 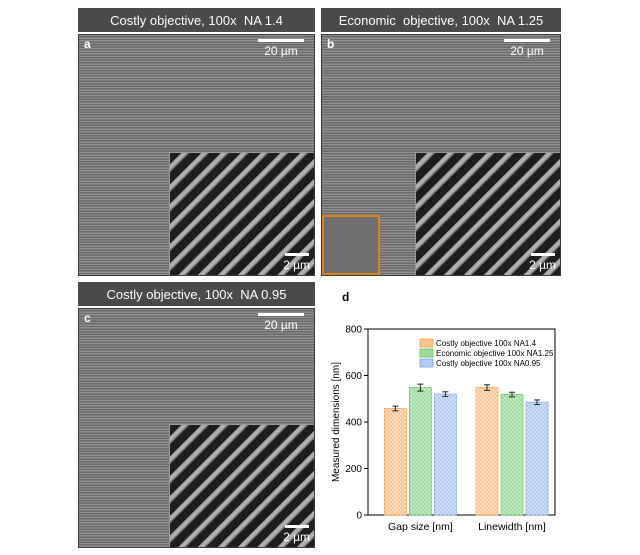 I want to click on scale-bar-main-b: 20 µm, so click(x=527, y=48).